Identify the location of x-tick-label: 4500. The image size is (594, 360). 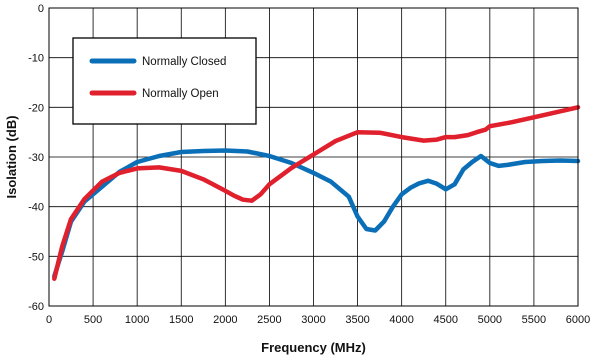
(446, 320).